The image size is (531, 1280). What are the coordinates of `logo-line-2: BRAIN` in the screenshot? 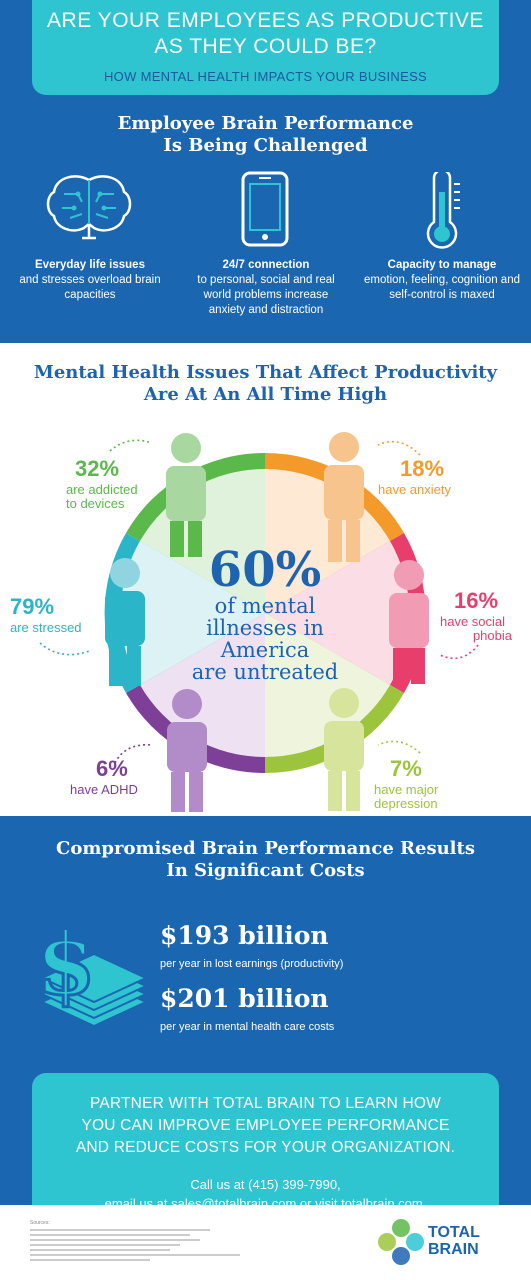 It's located at (453, 1249).